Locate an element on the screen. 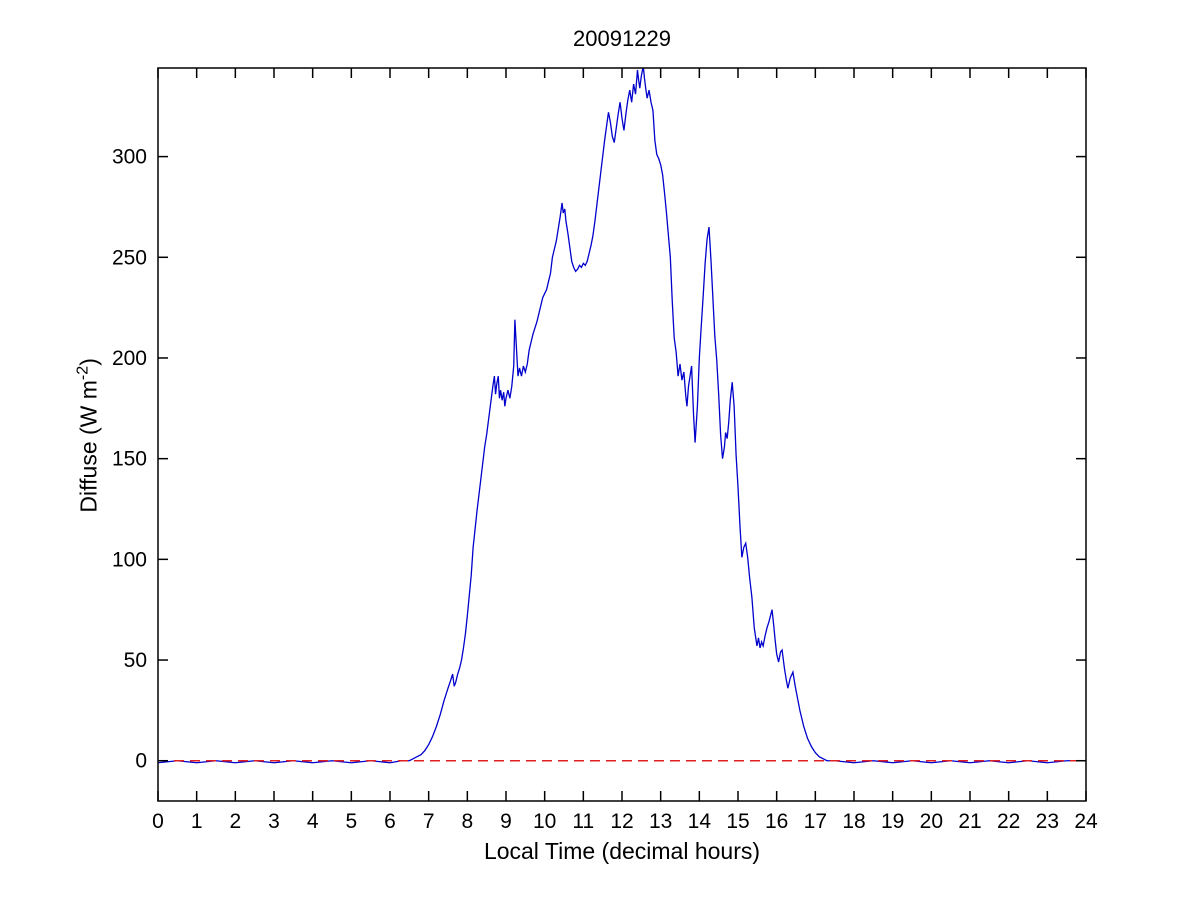  x-tick-label: 9 is located at coordinates (506, 821).